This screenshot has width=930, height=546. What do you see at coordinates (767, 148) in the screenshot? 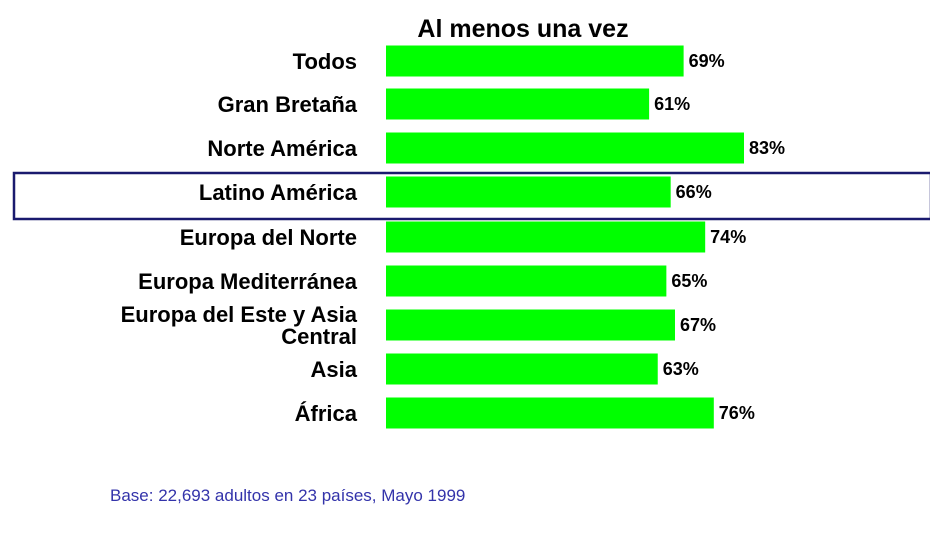
I see `value-label-2: 83%` at bounding box center [767, 148].